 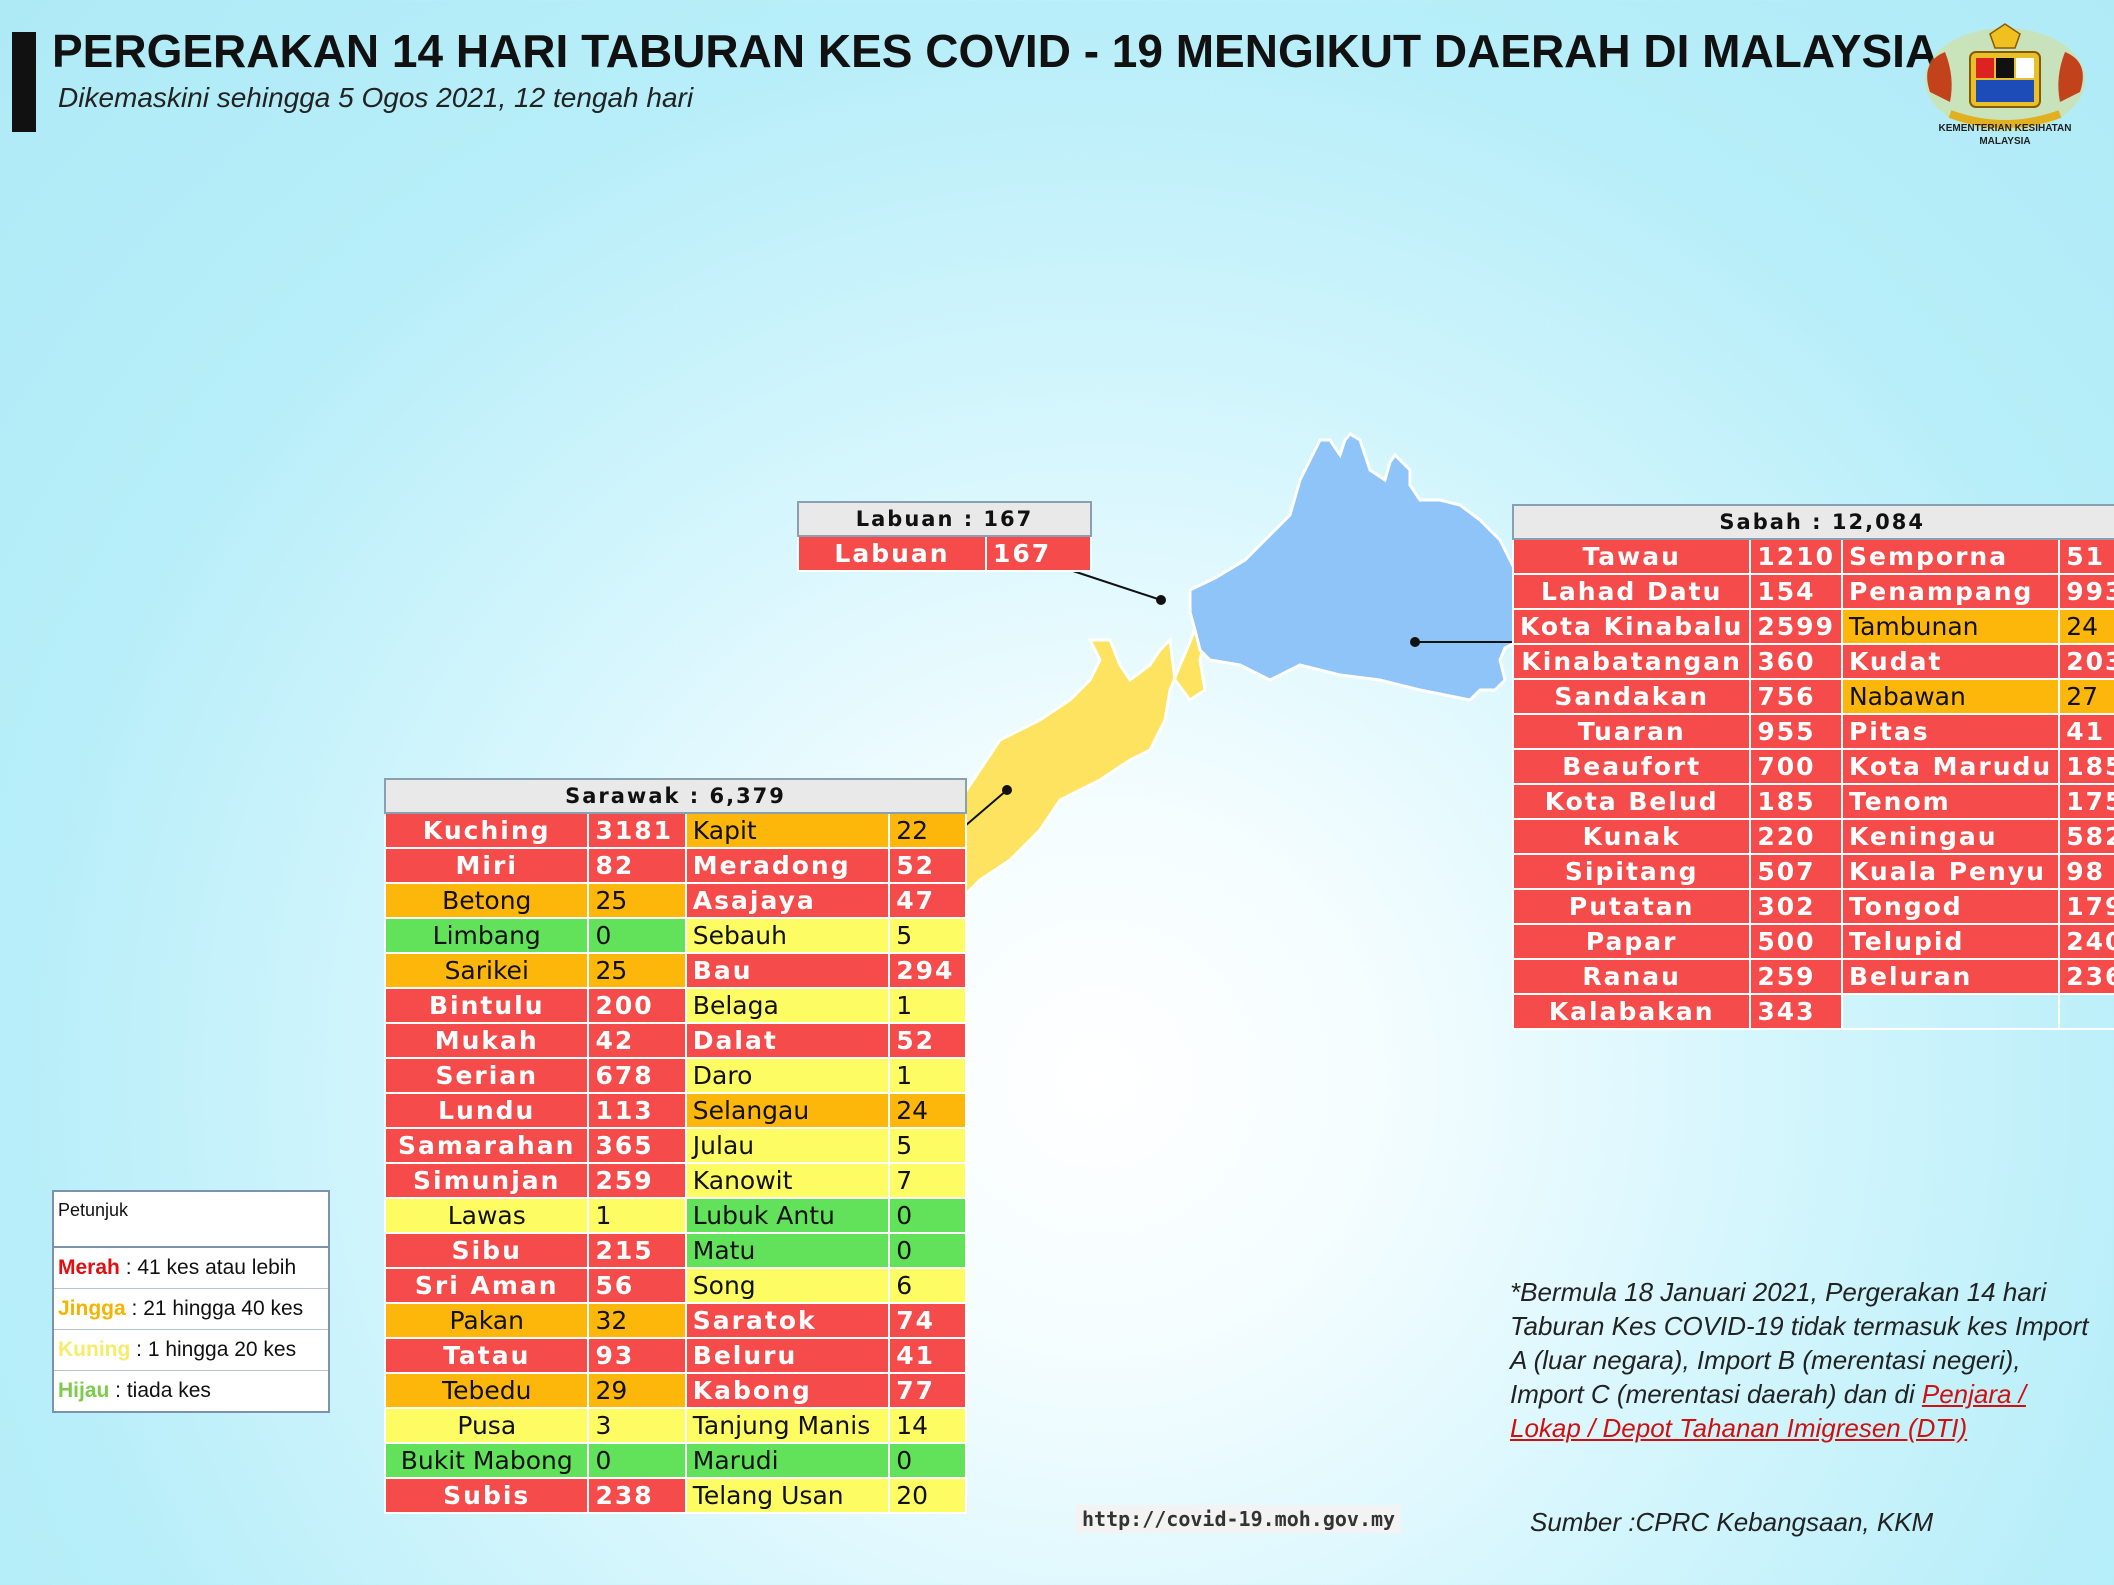 I want to click on table-row: Kunak220Keningau582, so click(x=1812, y=836).